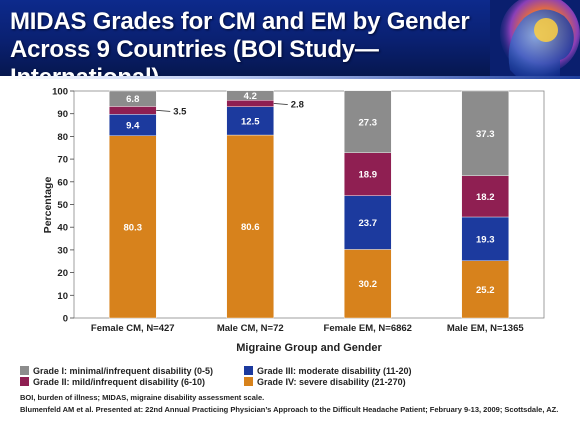 The image size is (580, 435). I want to click on y-tick-label: 0, so click(65, 319).